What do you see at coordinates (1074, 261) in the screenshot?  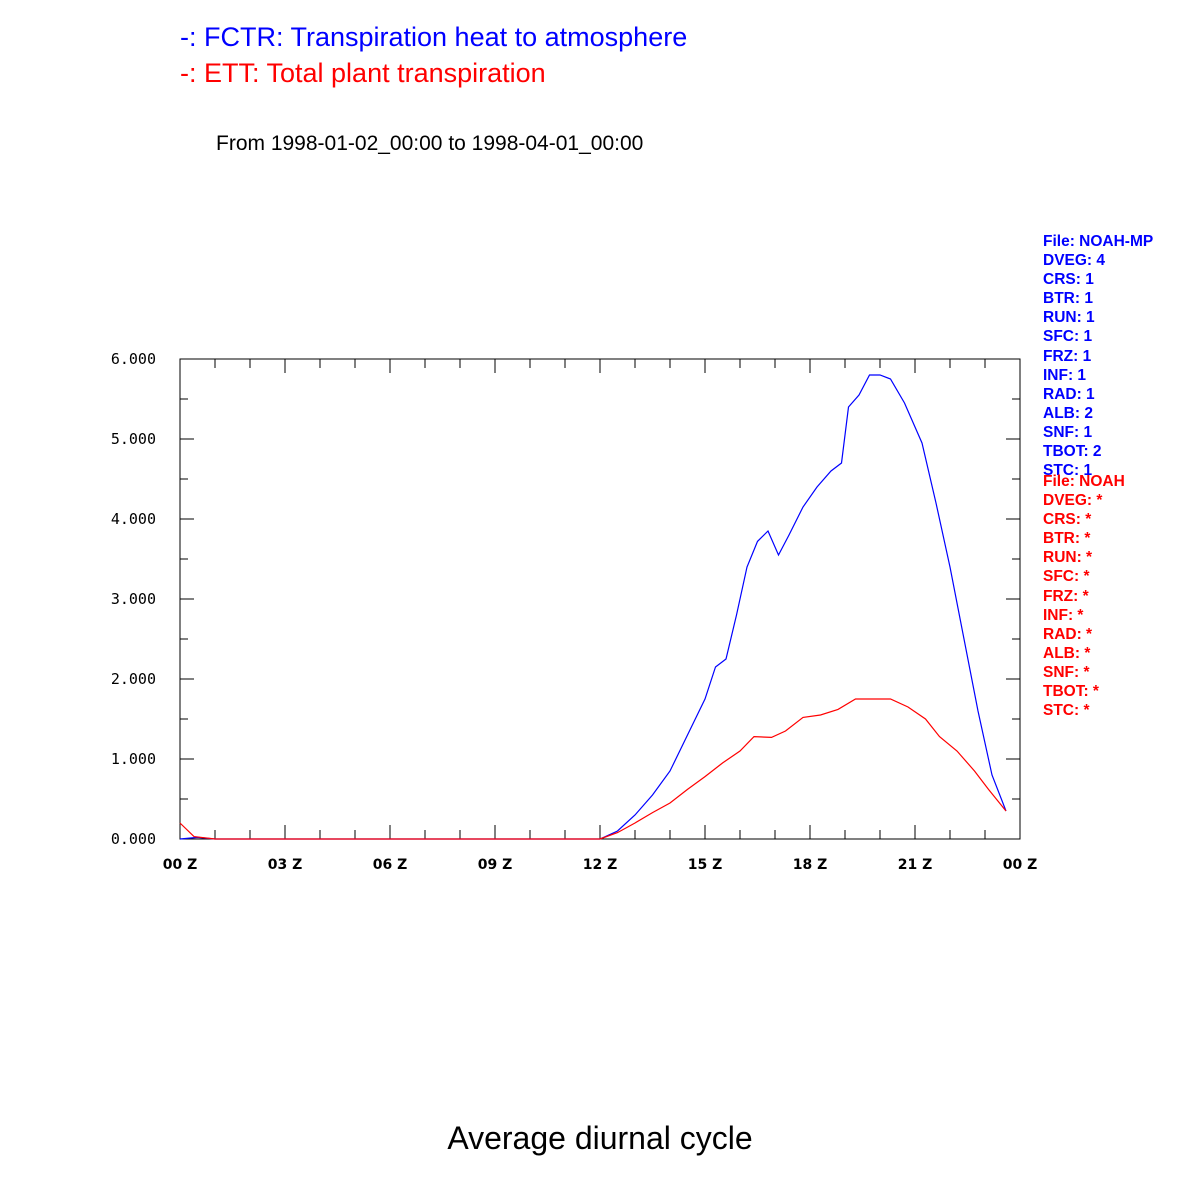 I see `param-line: DVEG: 4` at bounding box center [1074, 261].